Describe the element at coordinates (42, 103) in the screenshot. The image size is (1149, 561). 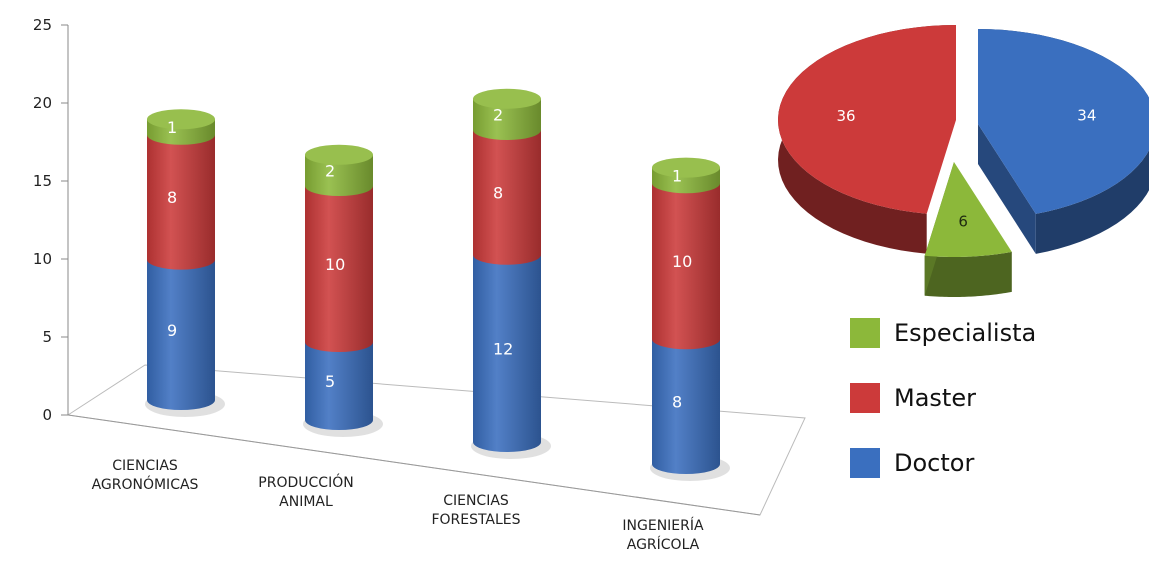
I see `y-tick-label: 20` at that location.